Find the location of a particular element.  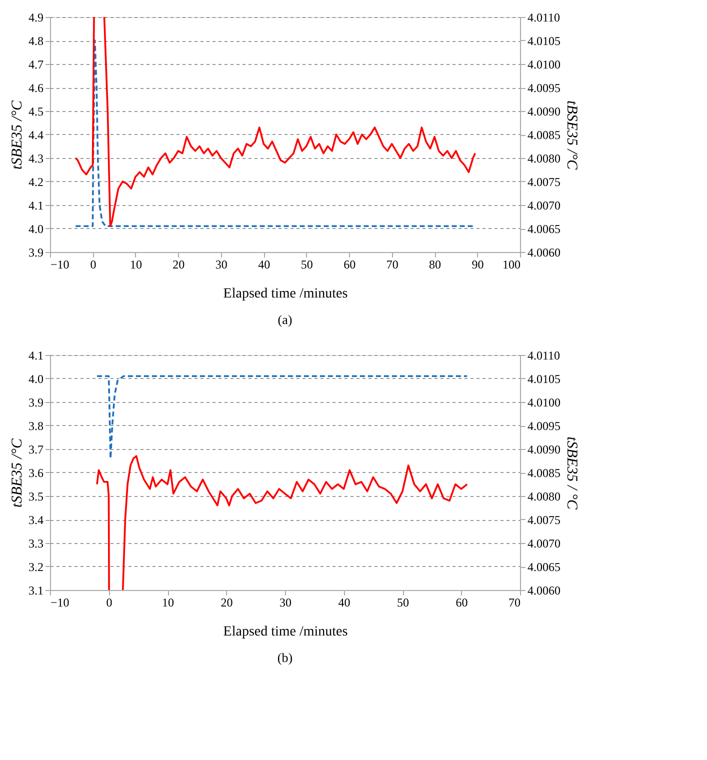

y-tick-label: 3.4 is located at coordinates (36, 520).